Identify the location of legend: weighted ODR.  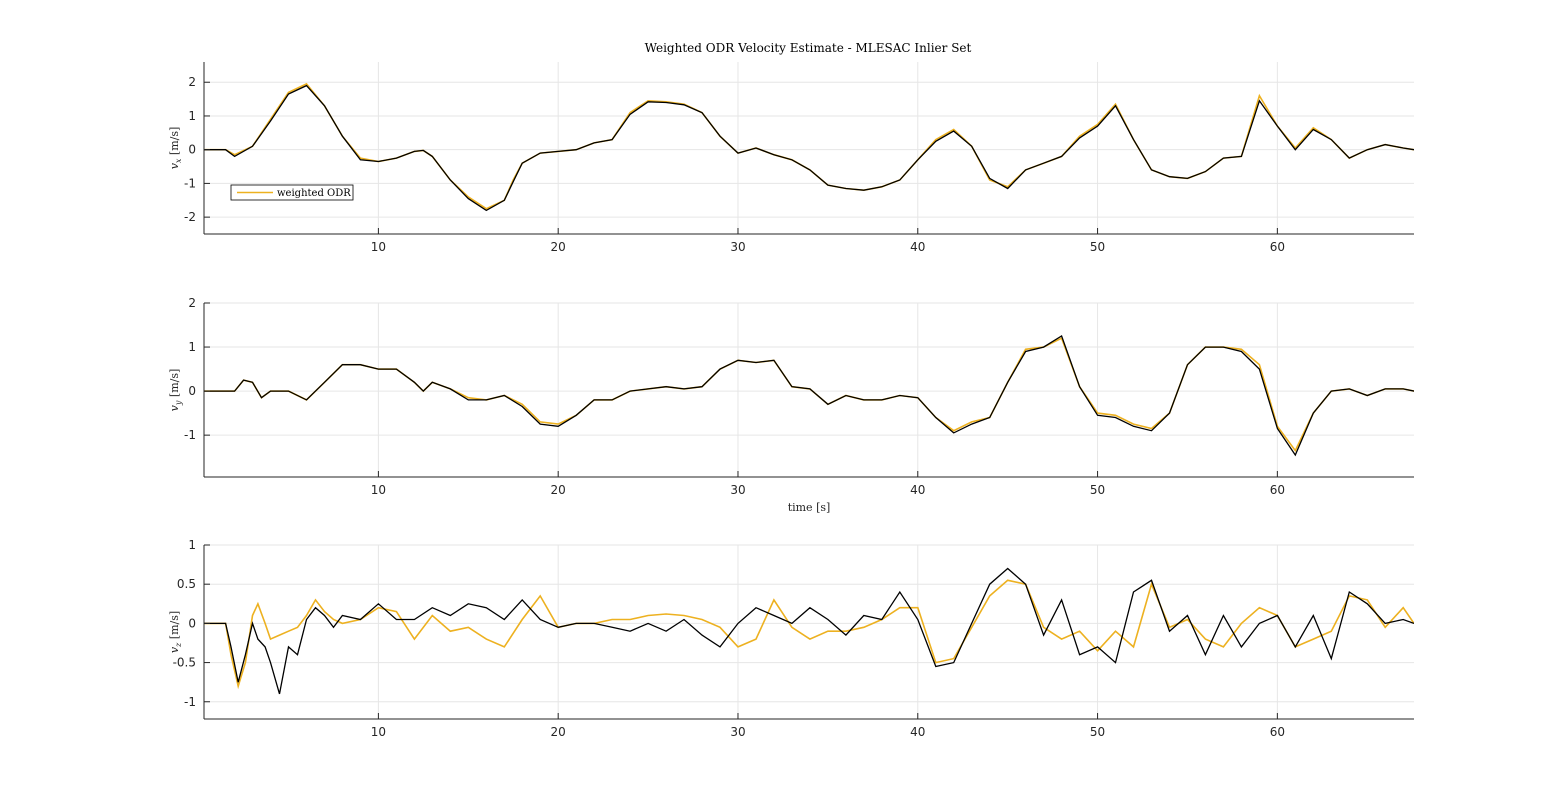
(292, 192).